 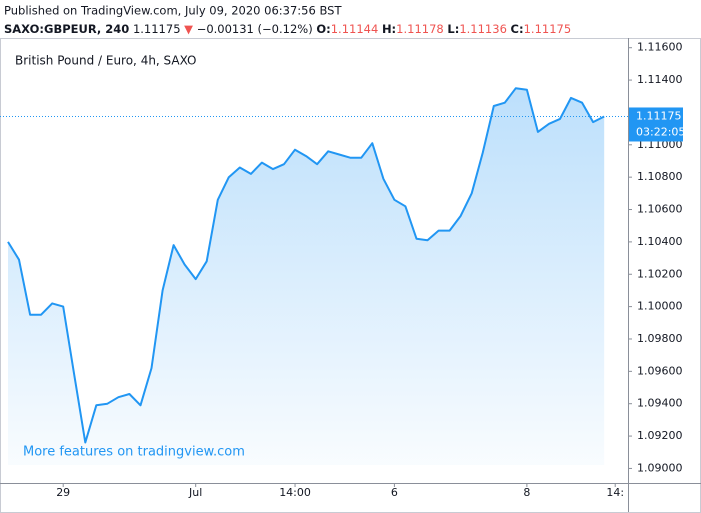 I want to click on x-tick-label: 29, so click(x=63, y=492).